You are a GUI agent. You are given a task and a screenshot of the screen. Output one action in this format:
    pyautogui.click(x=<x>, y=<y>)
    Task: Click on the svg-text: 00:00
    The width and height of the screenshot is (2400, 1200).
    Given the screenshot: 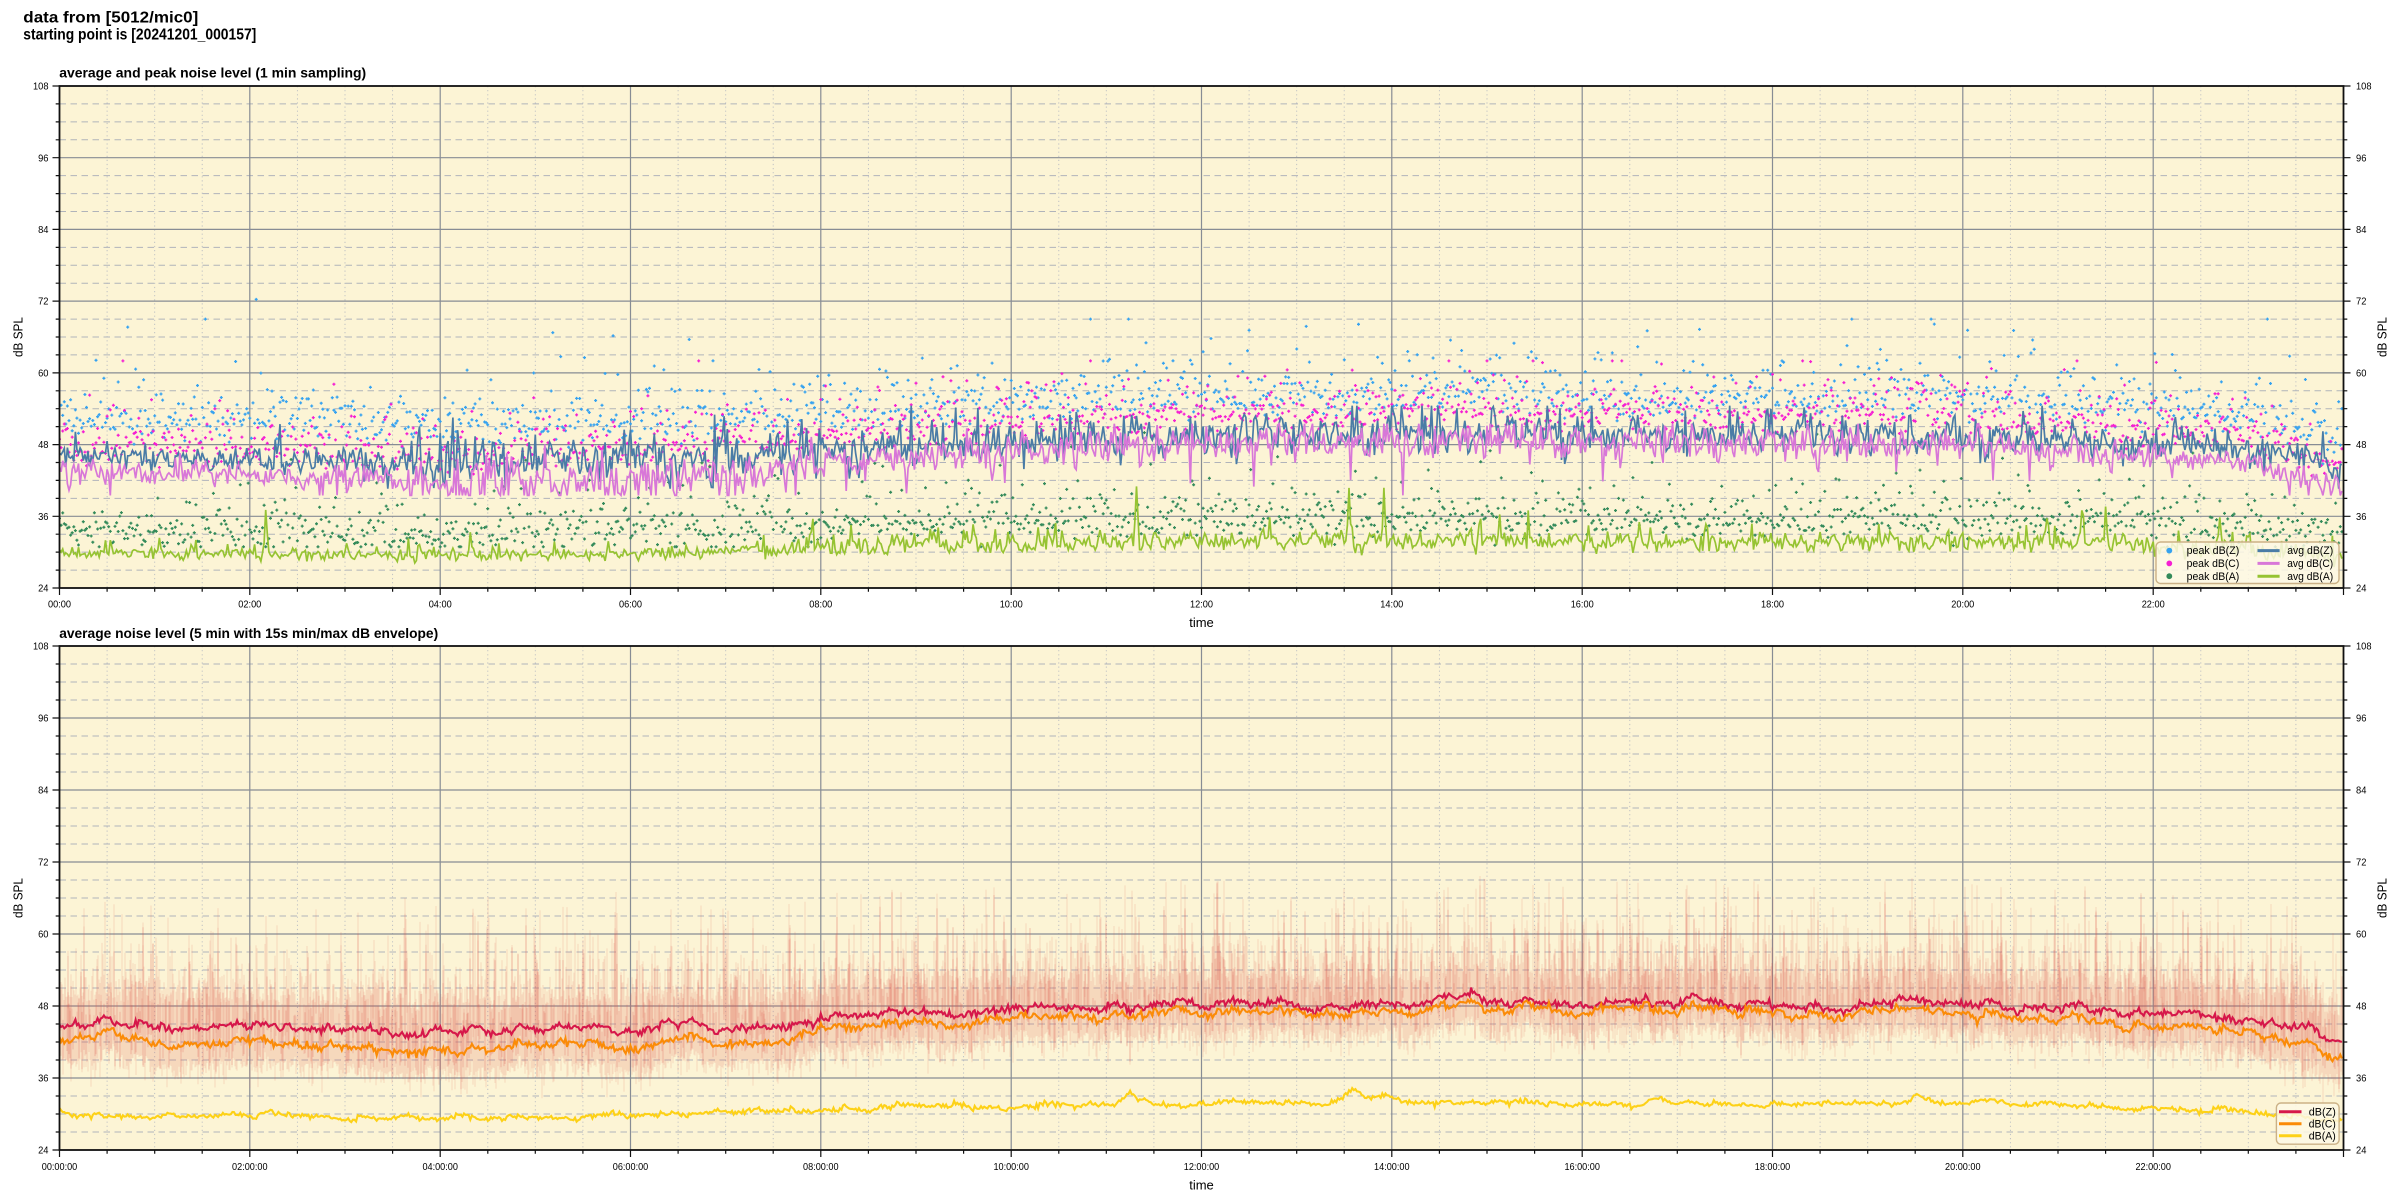 What is the action you would take?
    pyautogui.click(x=59, y=604)
    